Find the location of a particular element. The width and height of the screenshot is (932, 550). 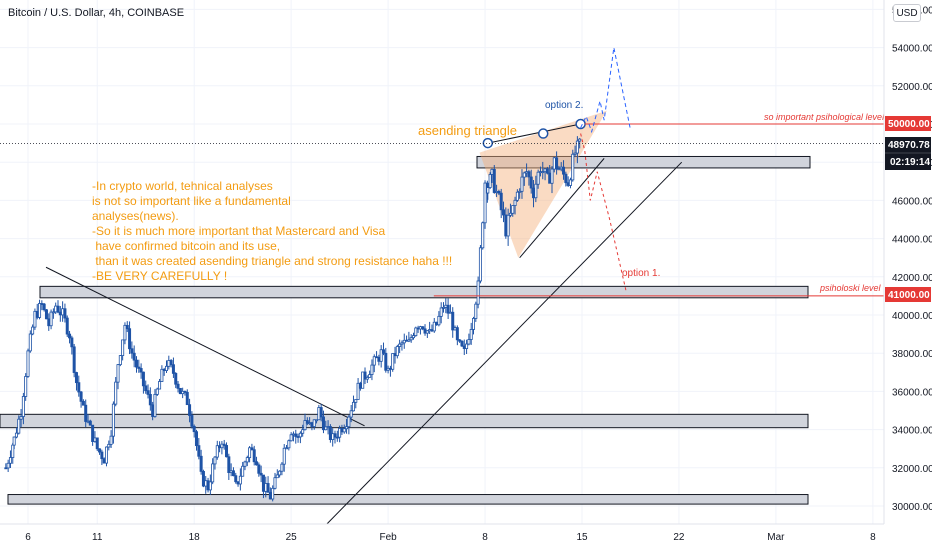

countdown-text: 02:19:14 is located at coordinates (910, 162).